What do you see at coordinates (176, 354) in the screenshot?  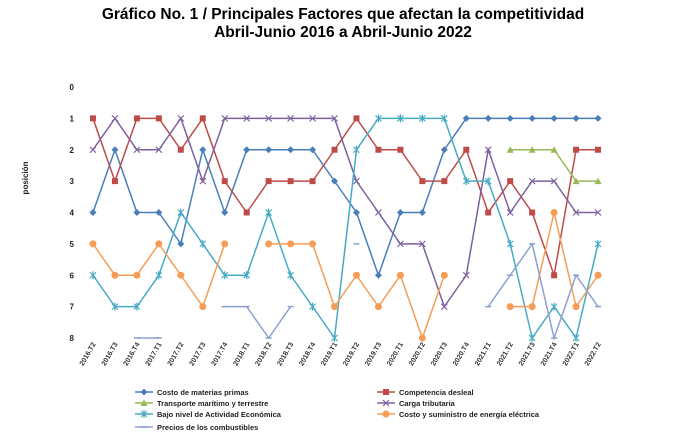 I see `x-tick-label: 2017.T2` at bounding box center [176, 354].